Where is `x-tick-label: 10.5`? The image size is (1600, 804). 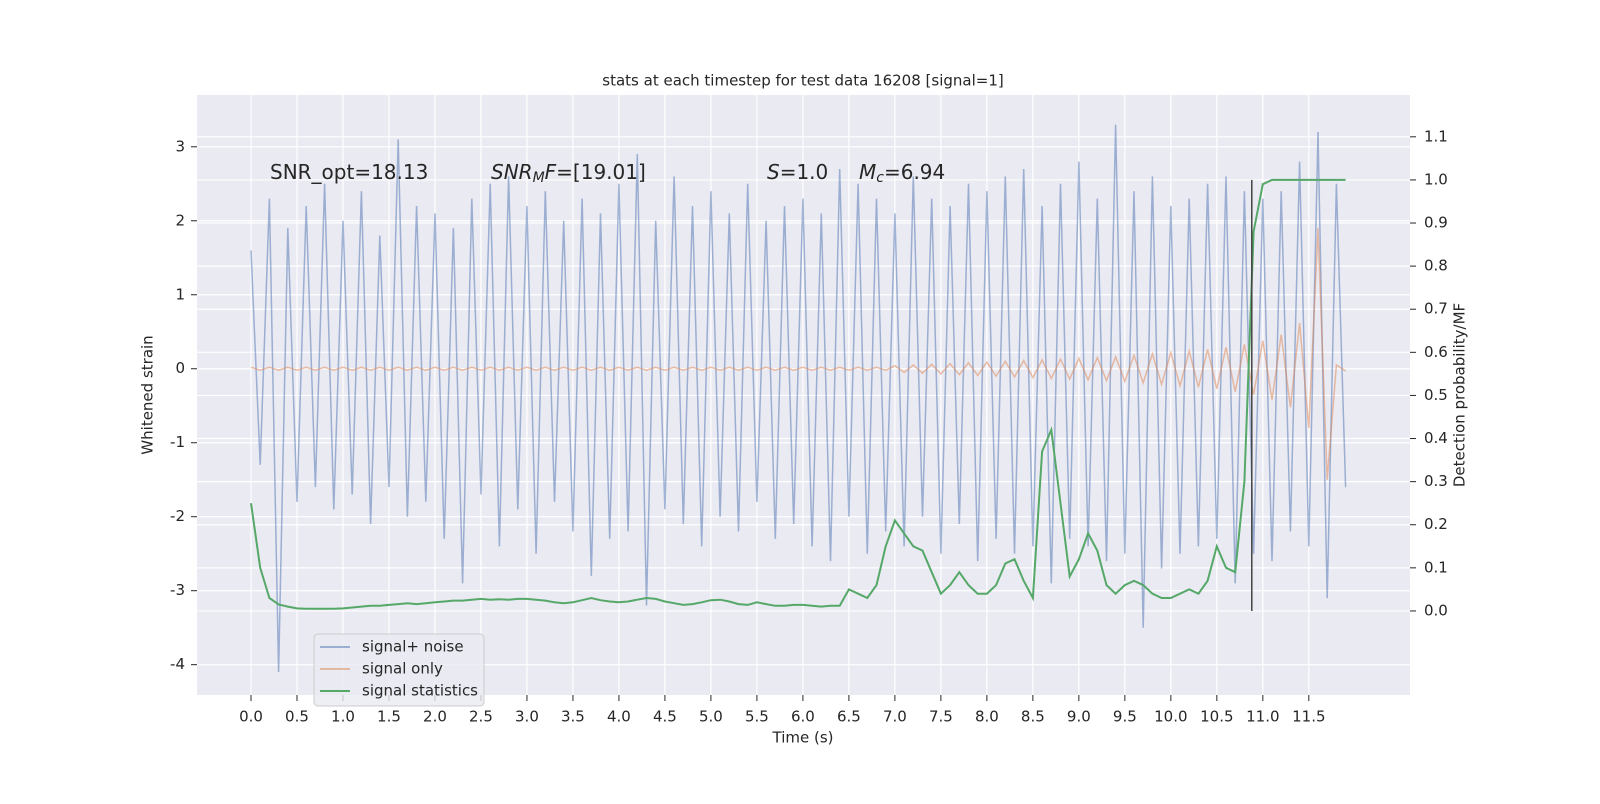
x-tick-label: 10.5 is located at coordinates (1216, 717).